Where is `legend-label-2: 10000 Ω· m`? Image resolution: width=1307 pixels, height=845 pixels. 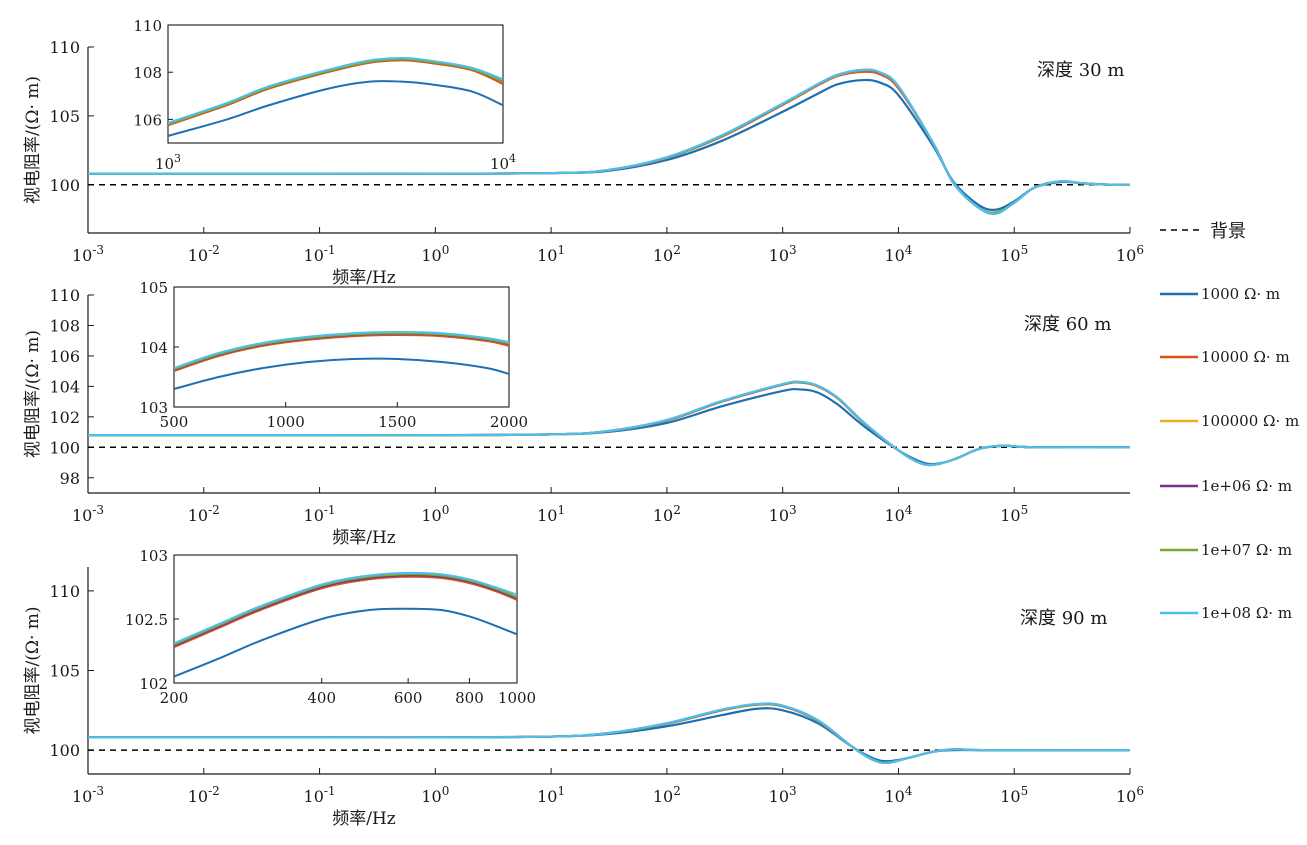 legend-label-2: 10000 Ω· m is located at coordinates (1245, 357).